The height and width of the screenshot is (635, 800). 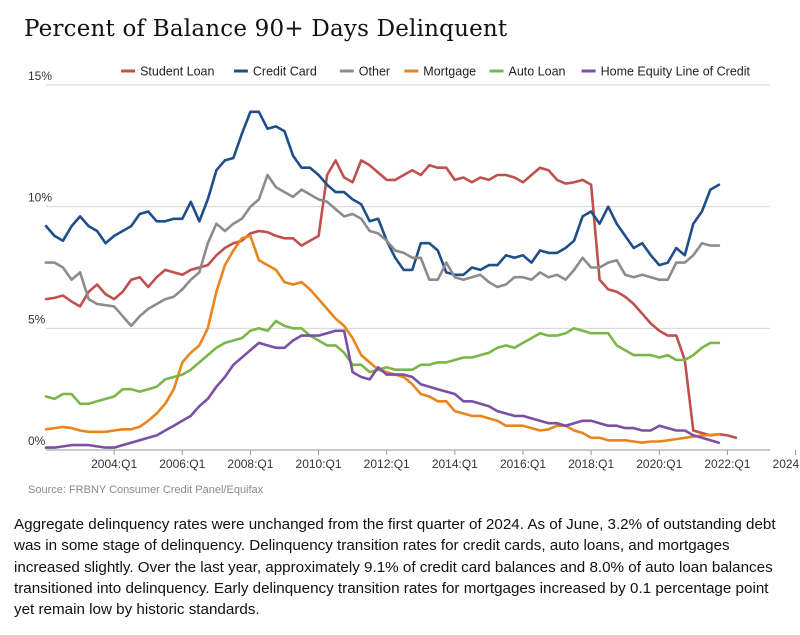 I want to click on x-tick-label: 2004:Q1, so click(x=114, y=464).